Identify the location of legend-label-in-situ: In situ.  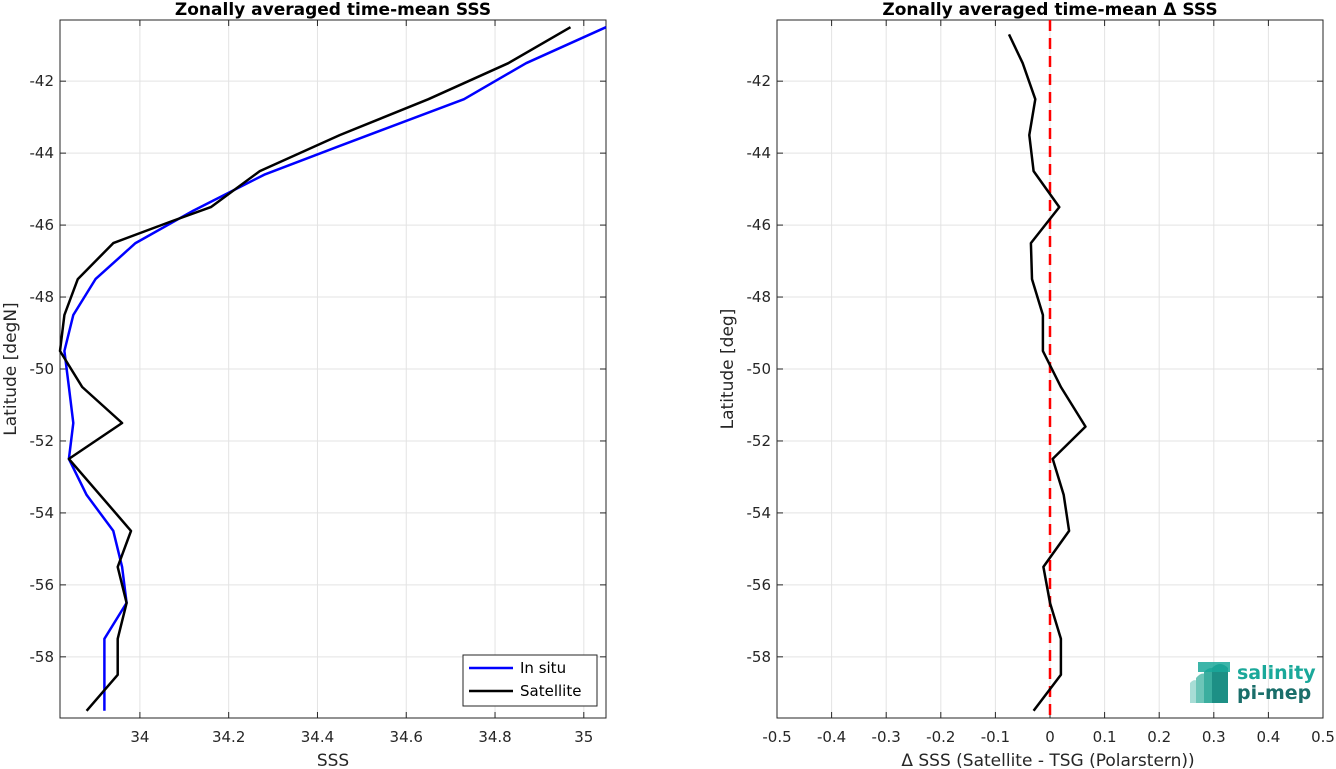
(543, 668).